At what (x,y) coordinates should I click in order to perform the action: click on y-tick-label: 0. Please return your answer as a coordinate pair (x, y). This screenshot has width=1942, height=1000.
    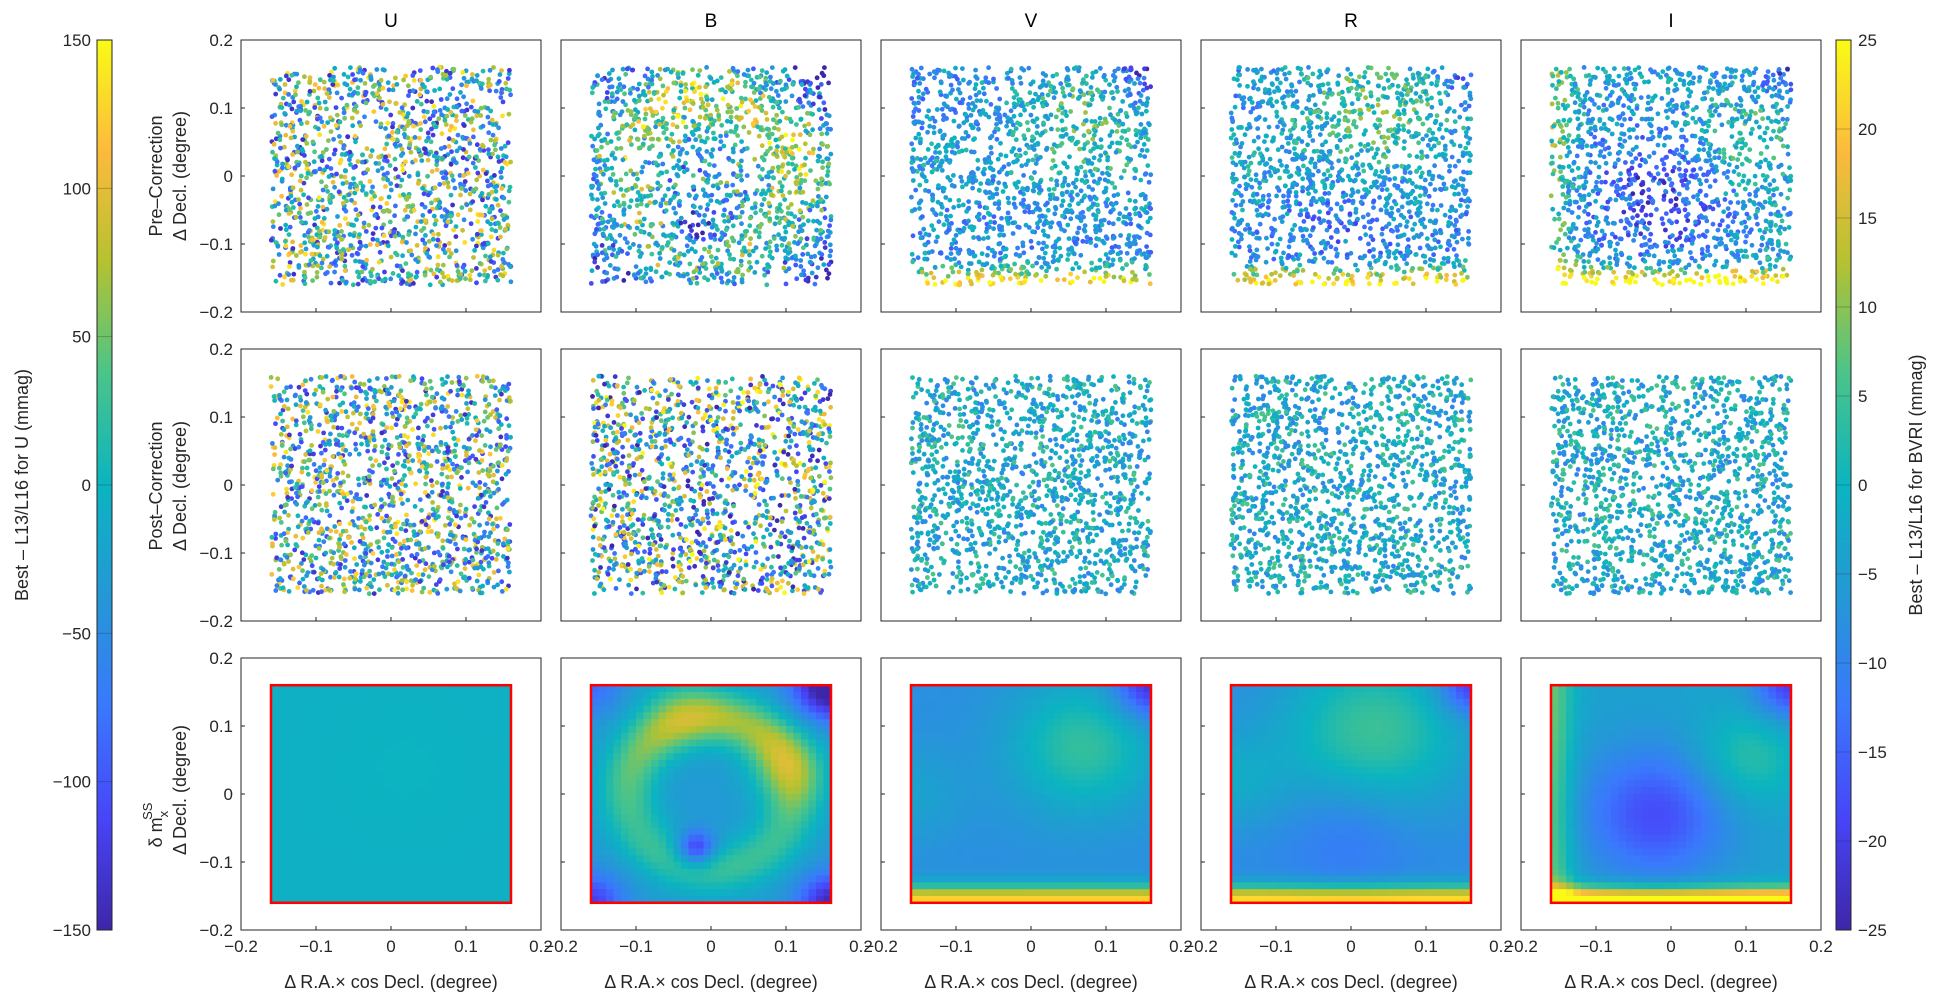
    Looking at the image, I should click on (228, 176).